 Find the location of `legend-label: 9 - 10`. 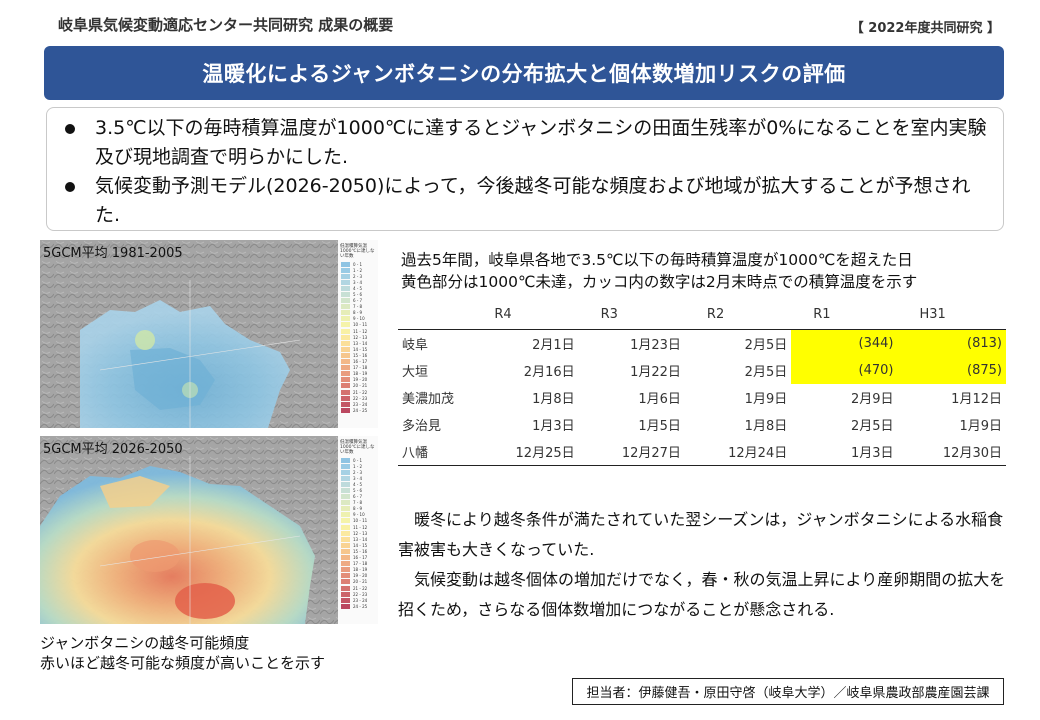

legend-label: 9 - 10 is located at coordinates (359, 319).